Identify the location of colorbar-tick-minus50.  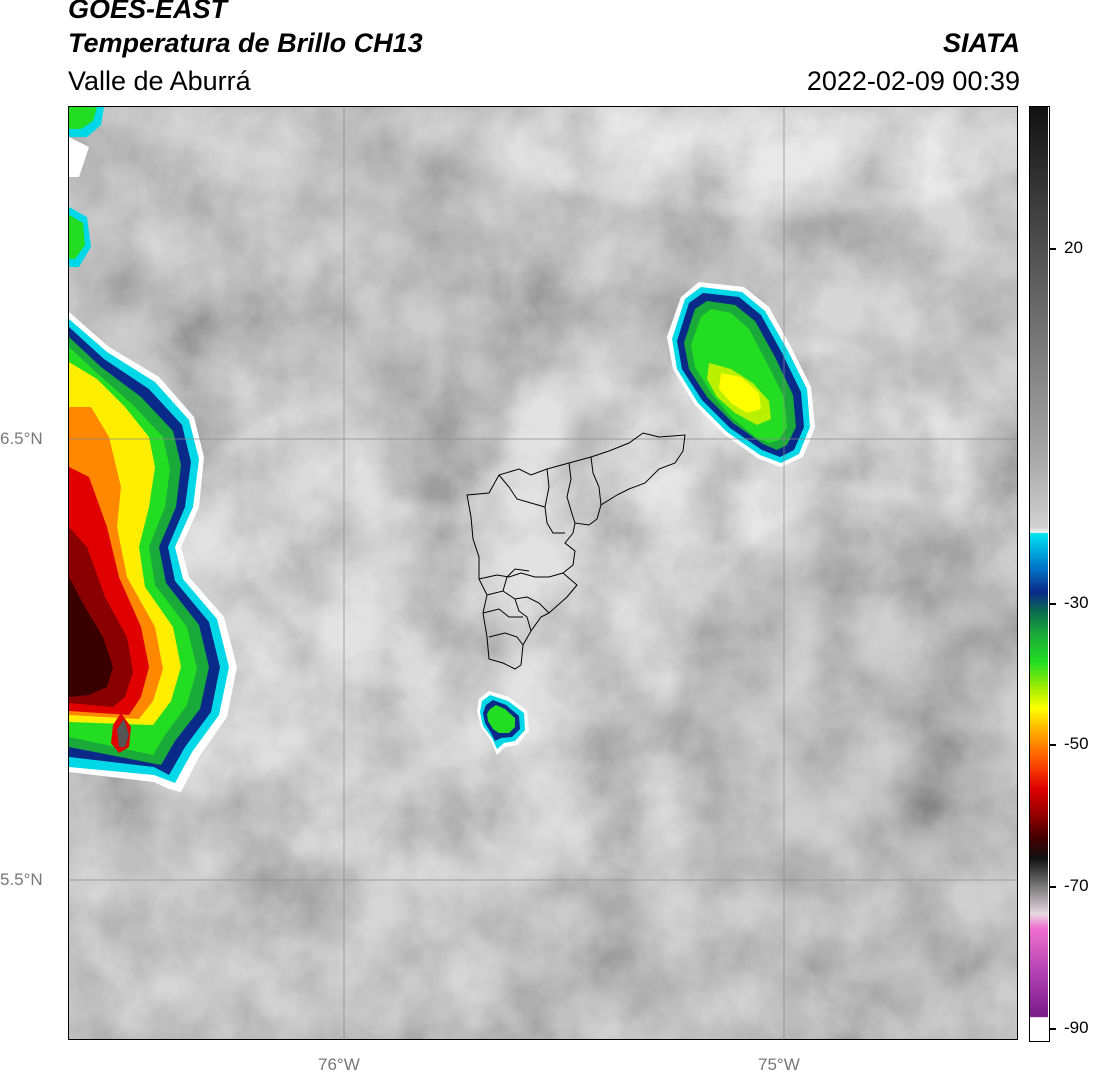
(1052, 745).